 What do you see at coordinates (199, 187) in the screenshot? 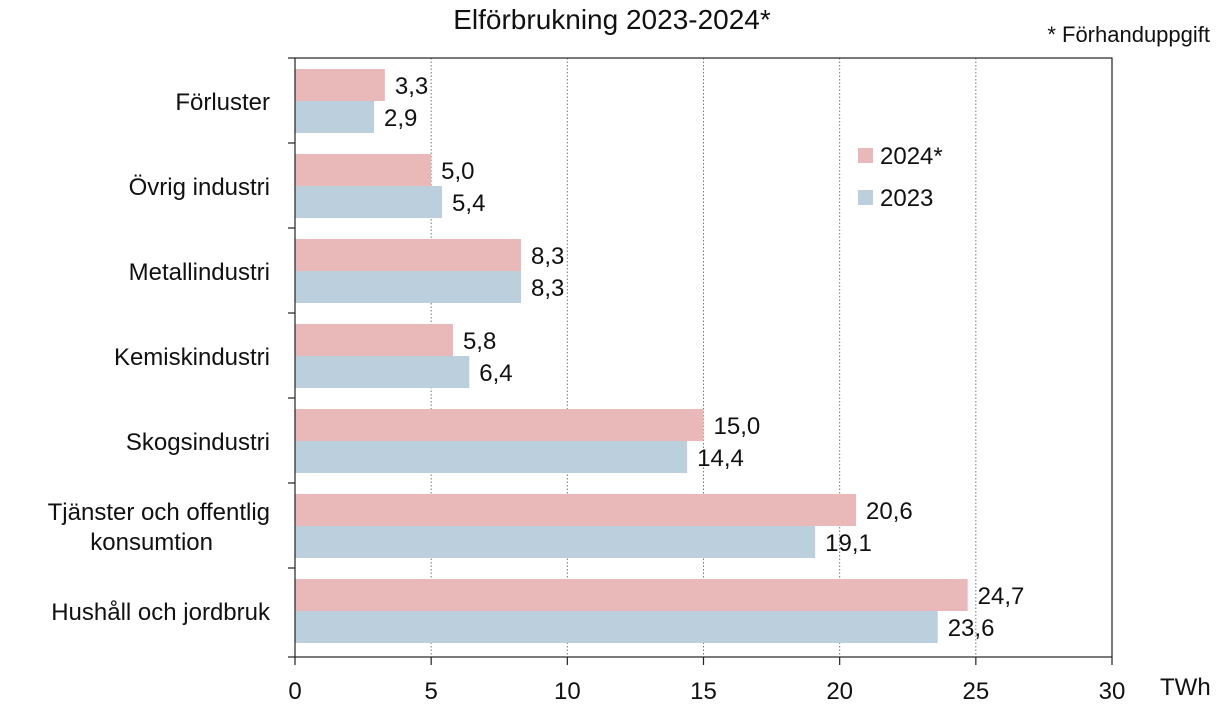
I see `category-label: Övrig industri` at bounding box center [199, 187].